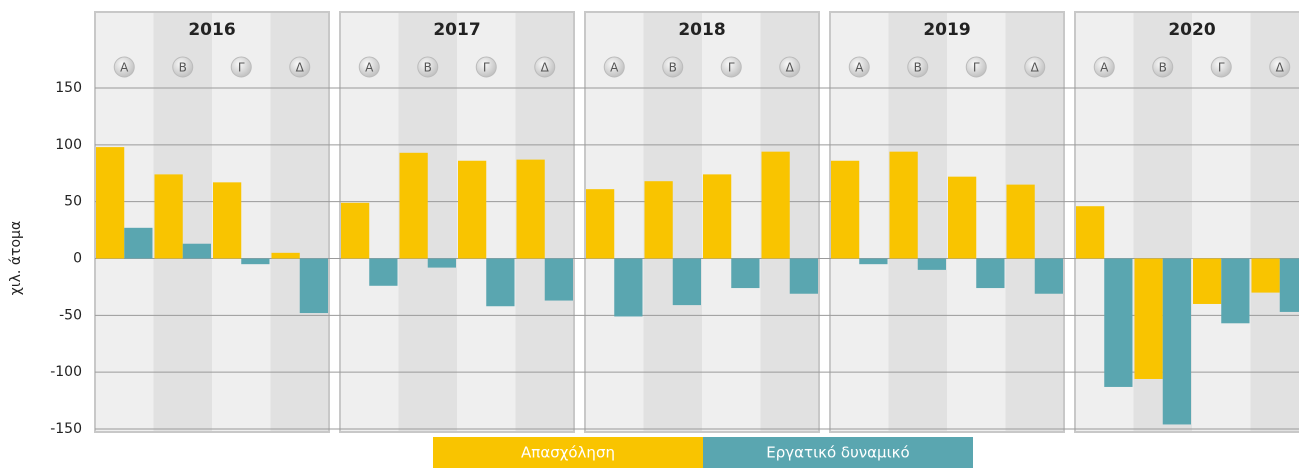 Image resolution: width=1299 pixels, height=468 pixels. Describe the element at coordinates (66, 429) in the screenshot. I see `y-tick-label: -150` at that location.